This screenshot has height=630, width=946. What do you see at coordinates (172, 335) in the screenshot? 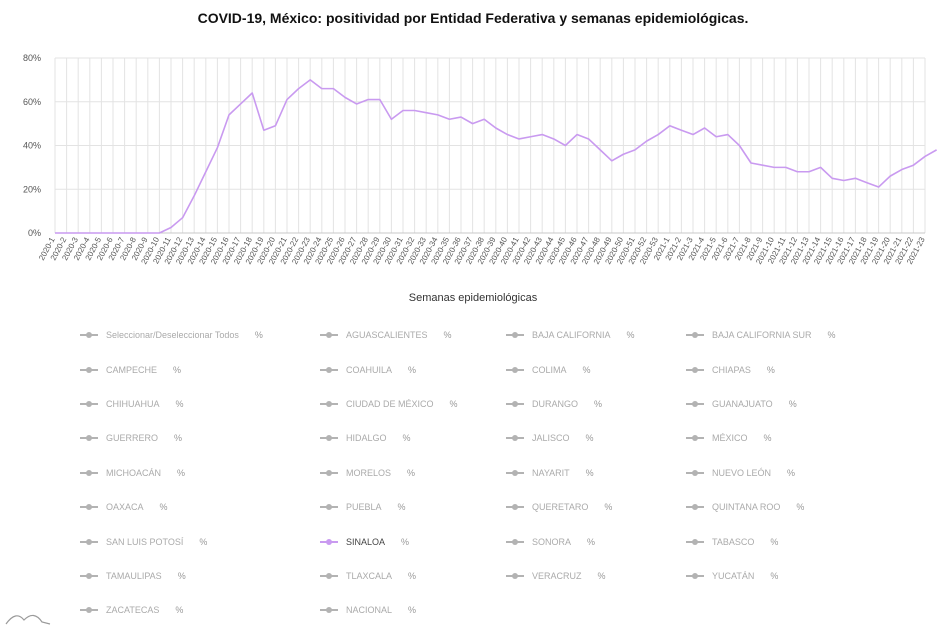
I see `legend-label: Seleccionar/Deseleccionar Todos` at bounding box center [172, 335].